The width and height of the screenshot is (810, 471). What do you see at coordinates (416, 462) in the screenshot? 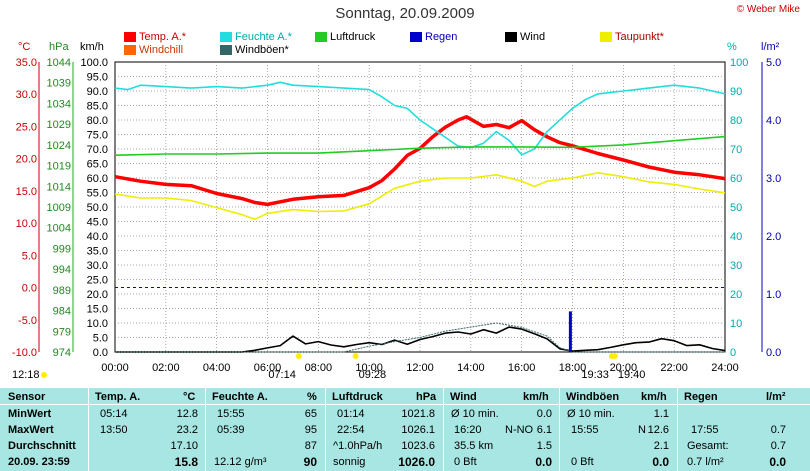
I see `pressure-current-value: 1026.0` at bounding box center [416, 462].